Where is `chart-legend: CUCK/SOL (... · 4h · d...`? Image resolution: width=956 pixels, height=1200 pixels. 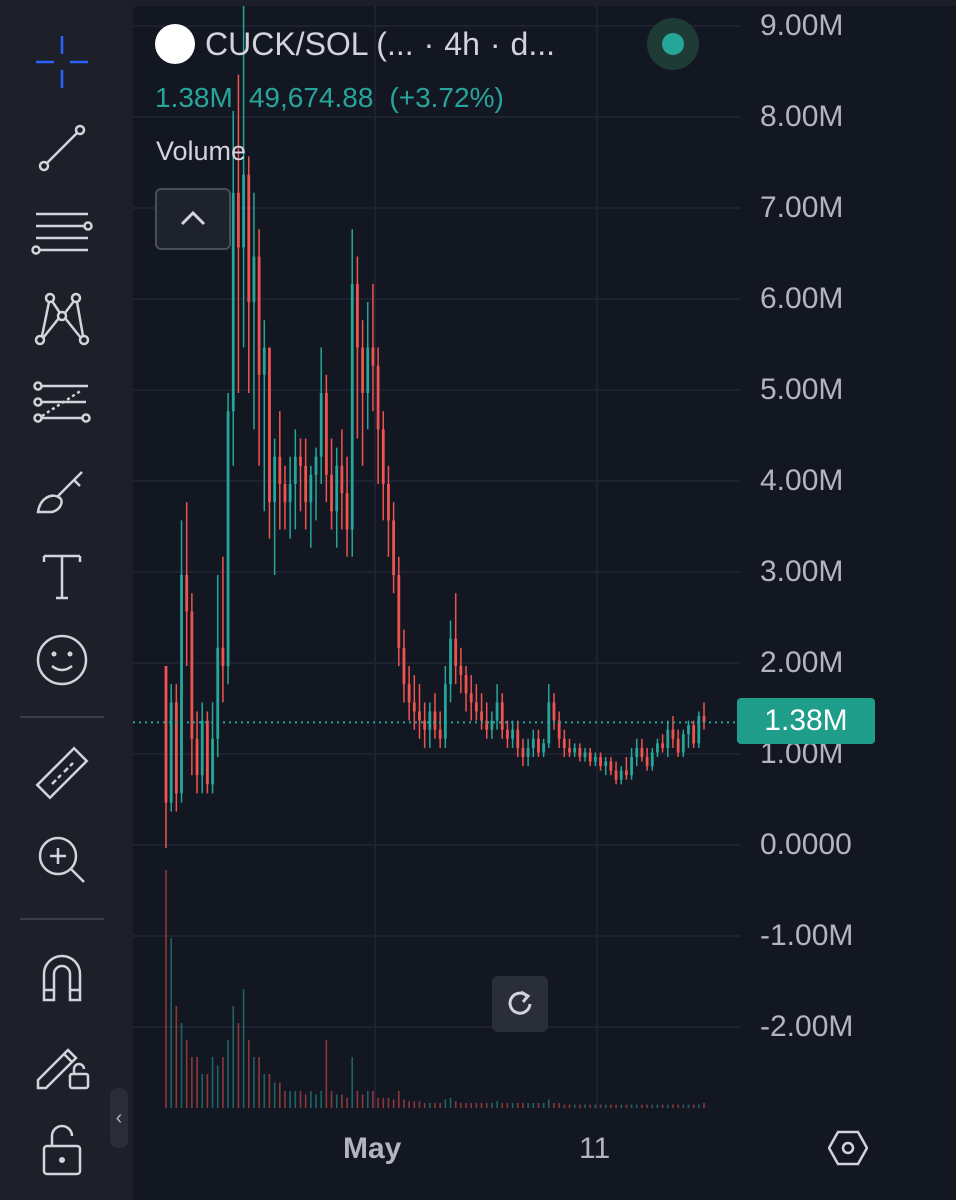
chart-legend: CUCK/SOL (... · 4h · d... is located at coordinates (355, 44).